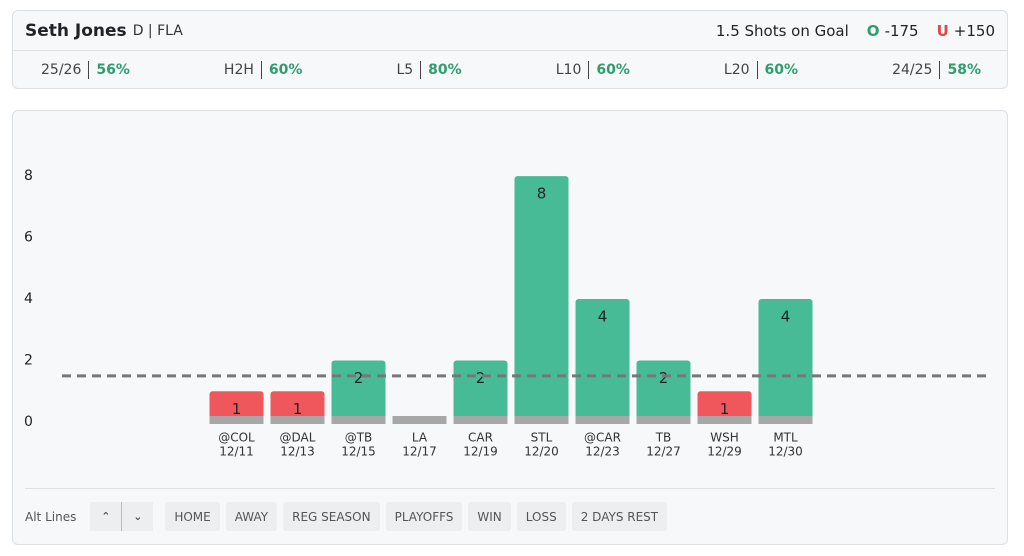 The height and width of the screenshot is (556, 1024). What do you see at coordinates (192, 516) in the screenshot?
I see `filter-button: HOME` at bounding box center [192, 516].